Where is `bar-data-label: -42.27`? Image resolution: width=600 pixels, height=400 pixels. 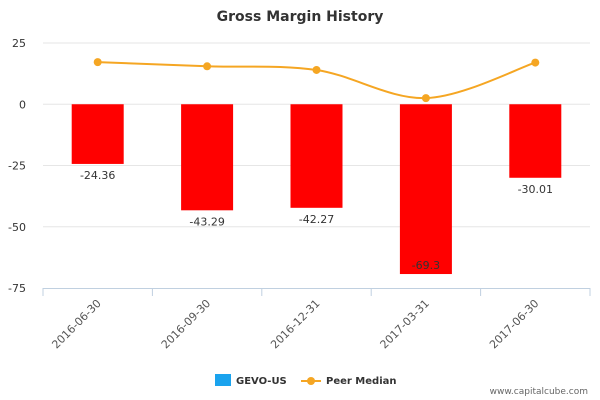 bar-data-label: -42.27 is located at coordinates (316, 219).